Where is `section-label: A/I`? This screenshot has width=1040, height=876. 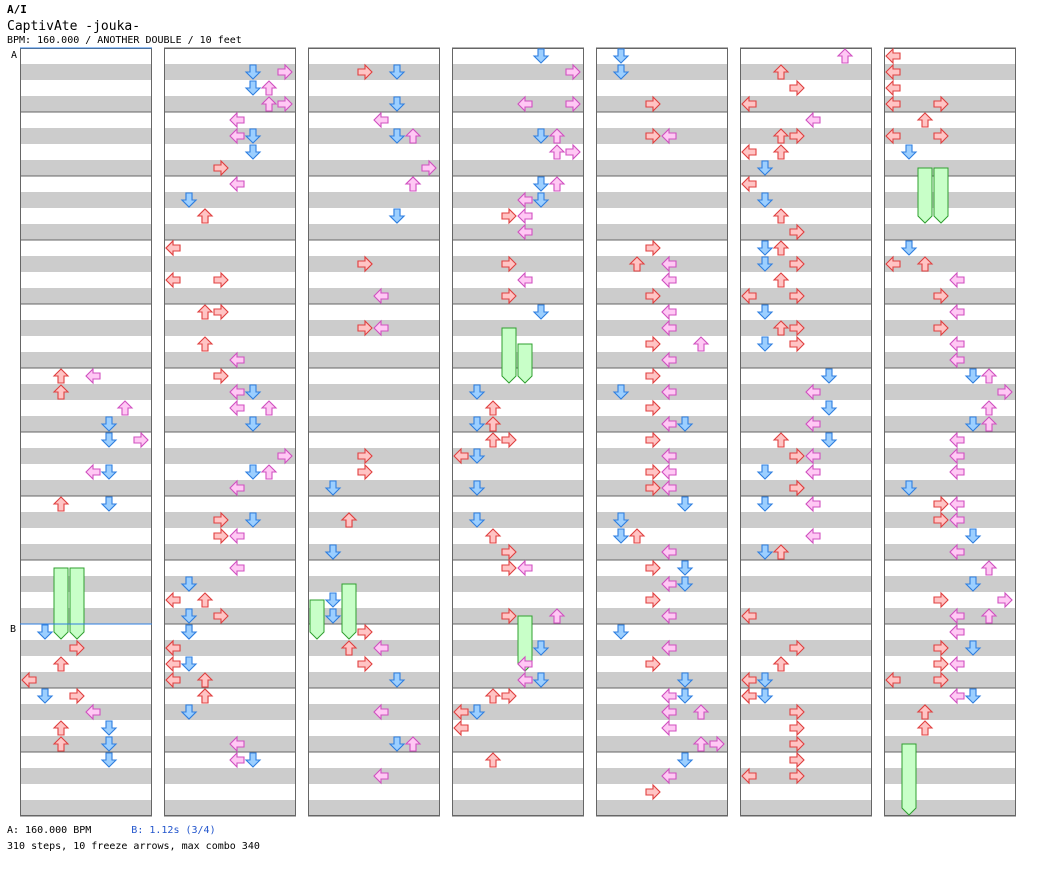 section-label: A/I is located at coordinates (17, 9).